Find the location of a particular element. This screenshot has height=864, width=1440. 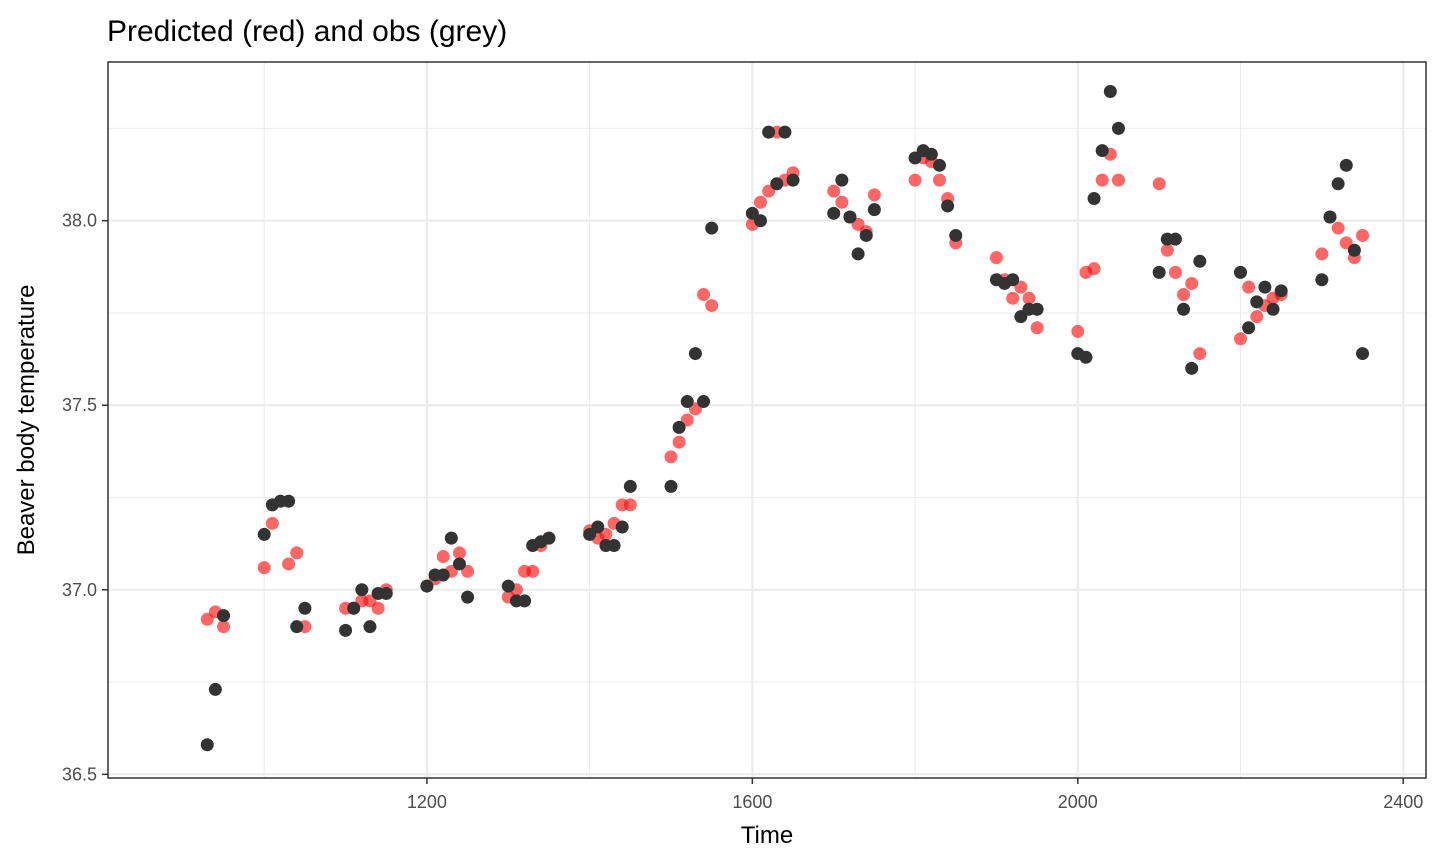

y-tick-label: 36.5 is located at coordinates (79, 774).